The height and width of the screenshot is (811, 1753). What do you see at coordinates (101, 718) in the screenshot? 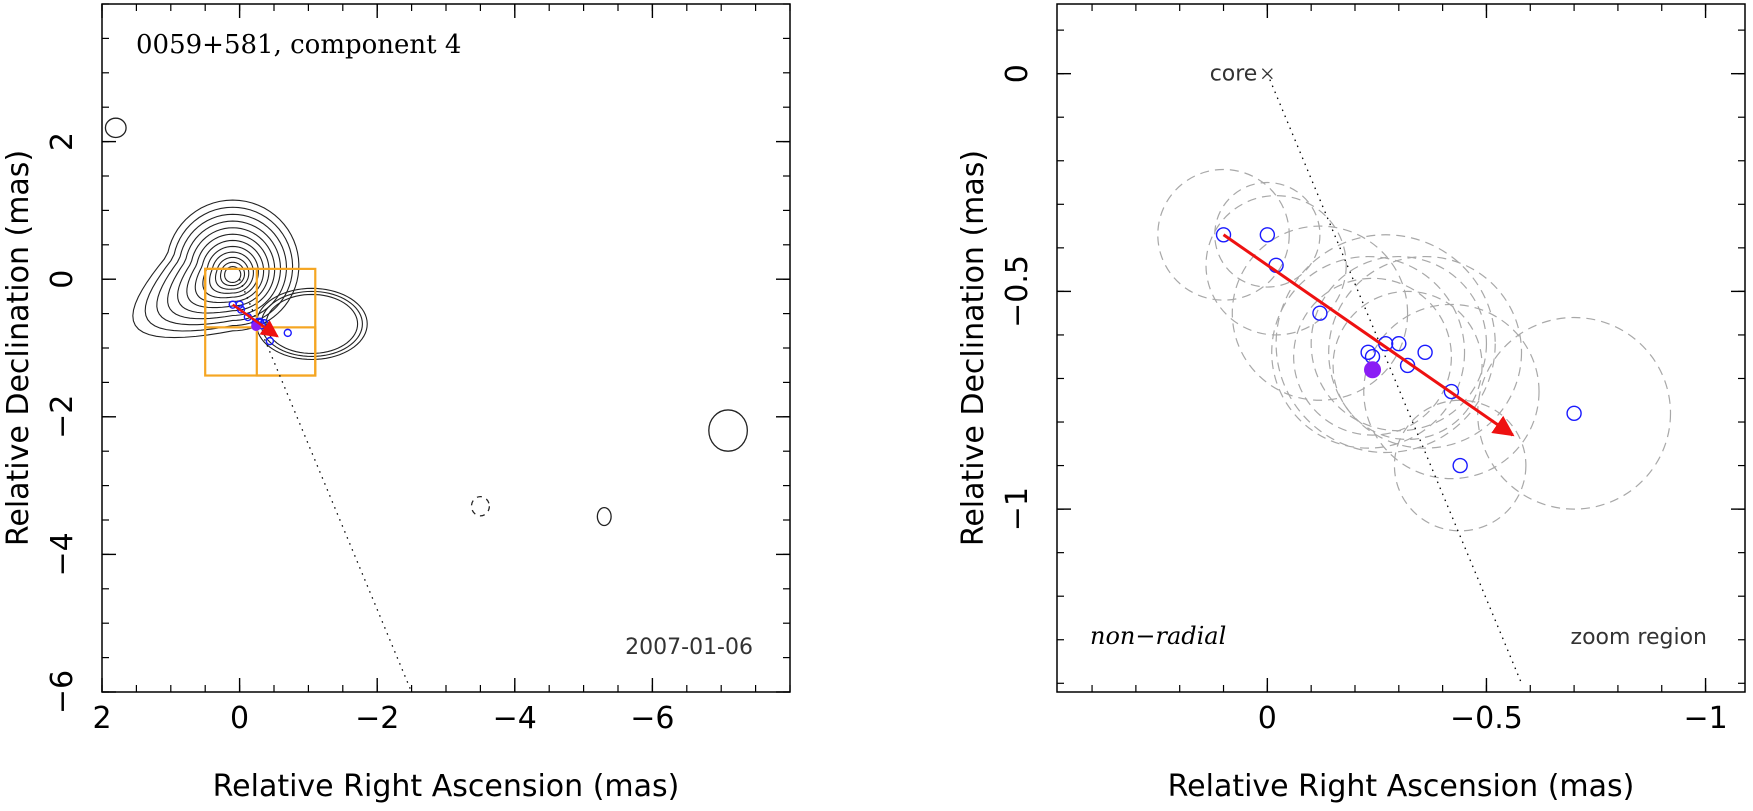
I see `x-tick-label: 2` at bounding box center [101, 718].